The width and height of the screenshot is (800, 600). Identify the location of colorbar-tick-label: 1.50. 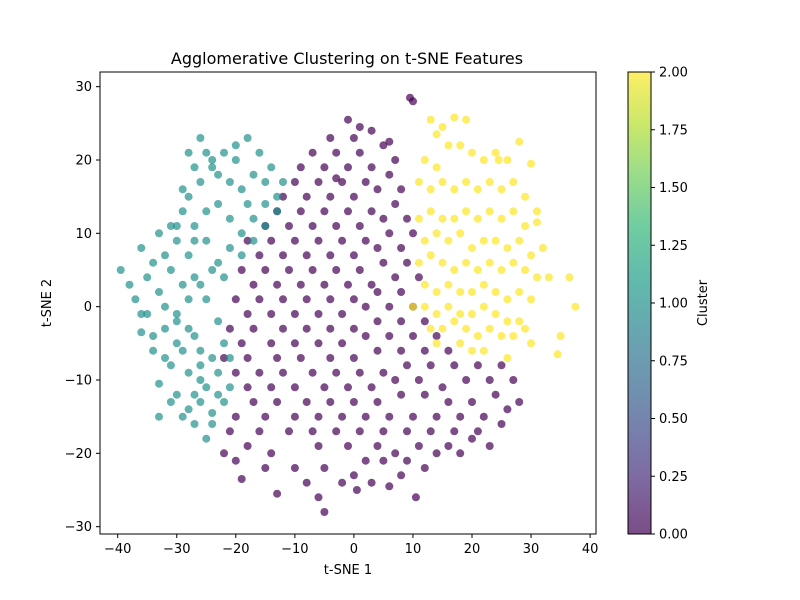
(673, 188).